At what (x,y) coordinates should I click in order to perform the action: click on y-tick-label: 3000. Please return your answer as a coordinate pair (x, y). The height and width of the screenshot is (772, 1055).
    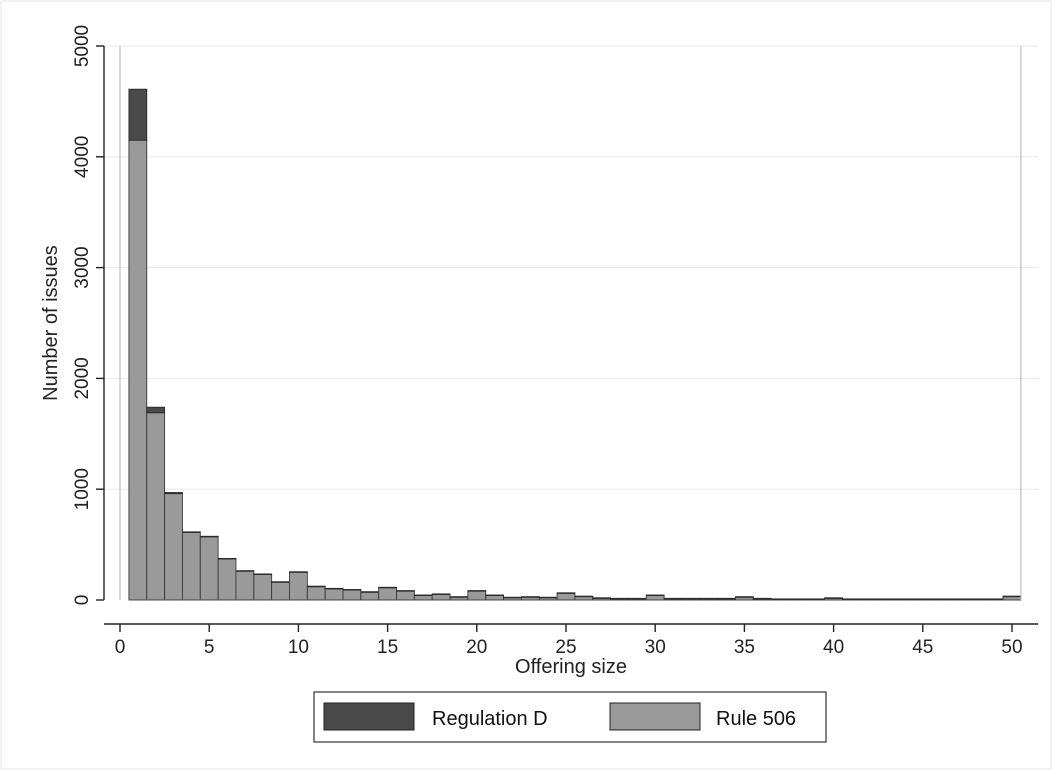
    Looking at the image, I should click on (82, 267).